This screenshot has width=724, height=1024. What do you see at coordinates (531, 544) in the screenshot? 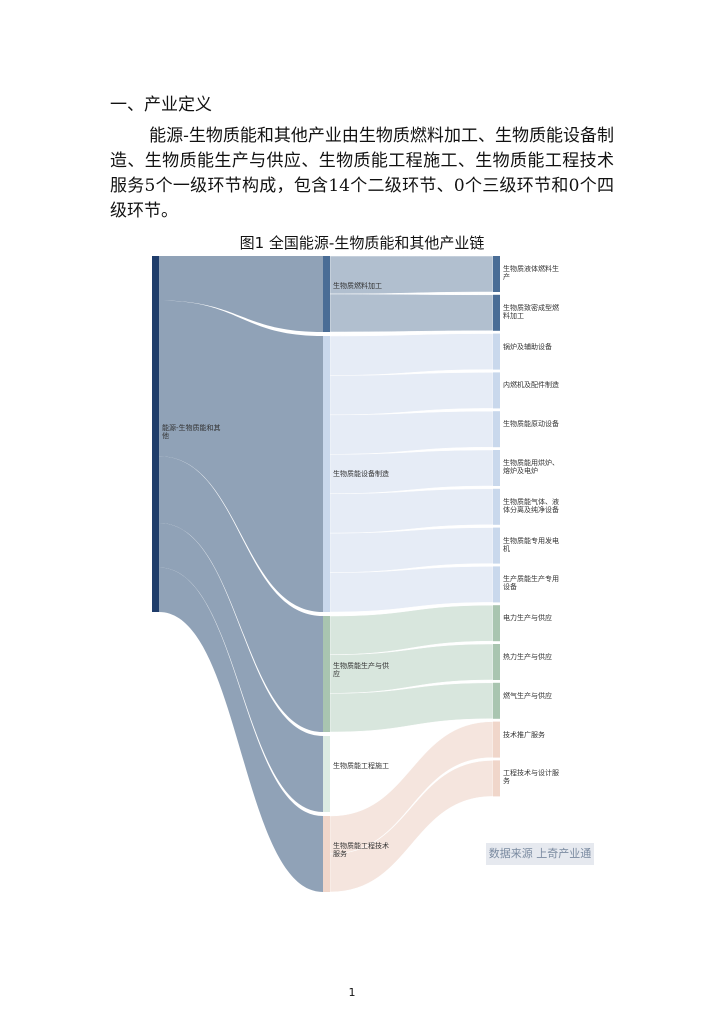
I see `node-label: 生物质能专用发电机` at bounding box center [531, 544].